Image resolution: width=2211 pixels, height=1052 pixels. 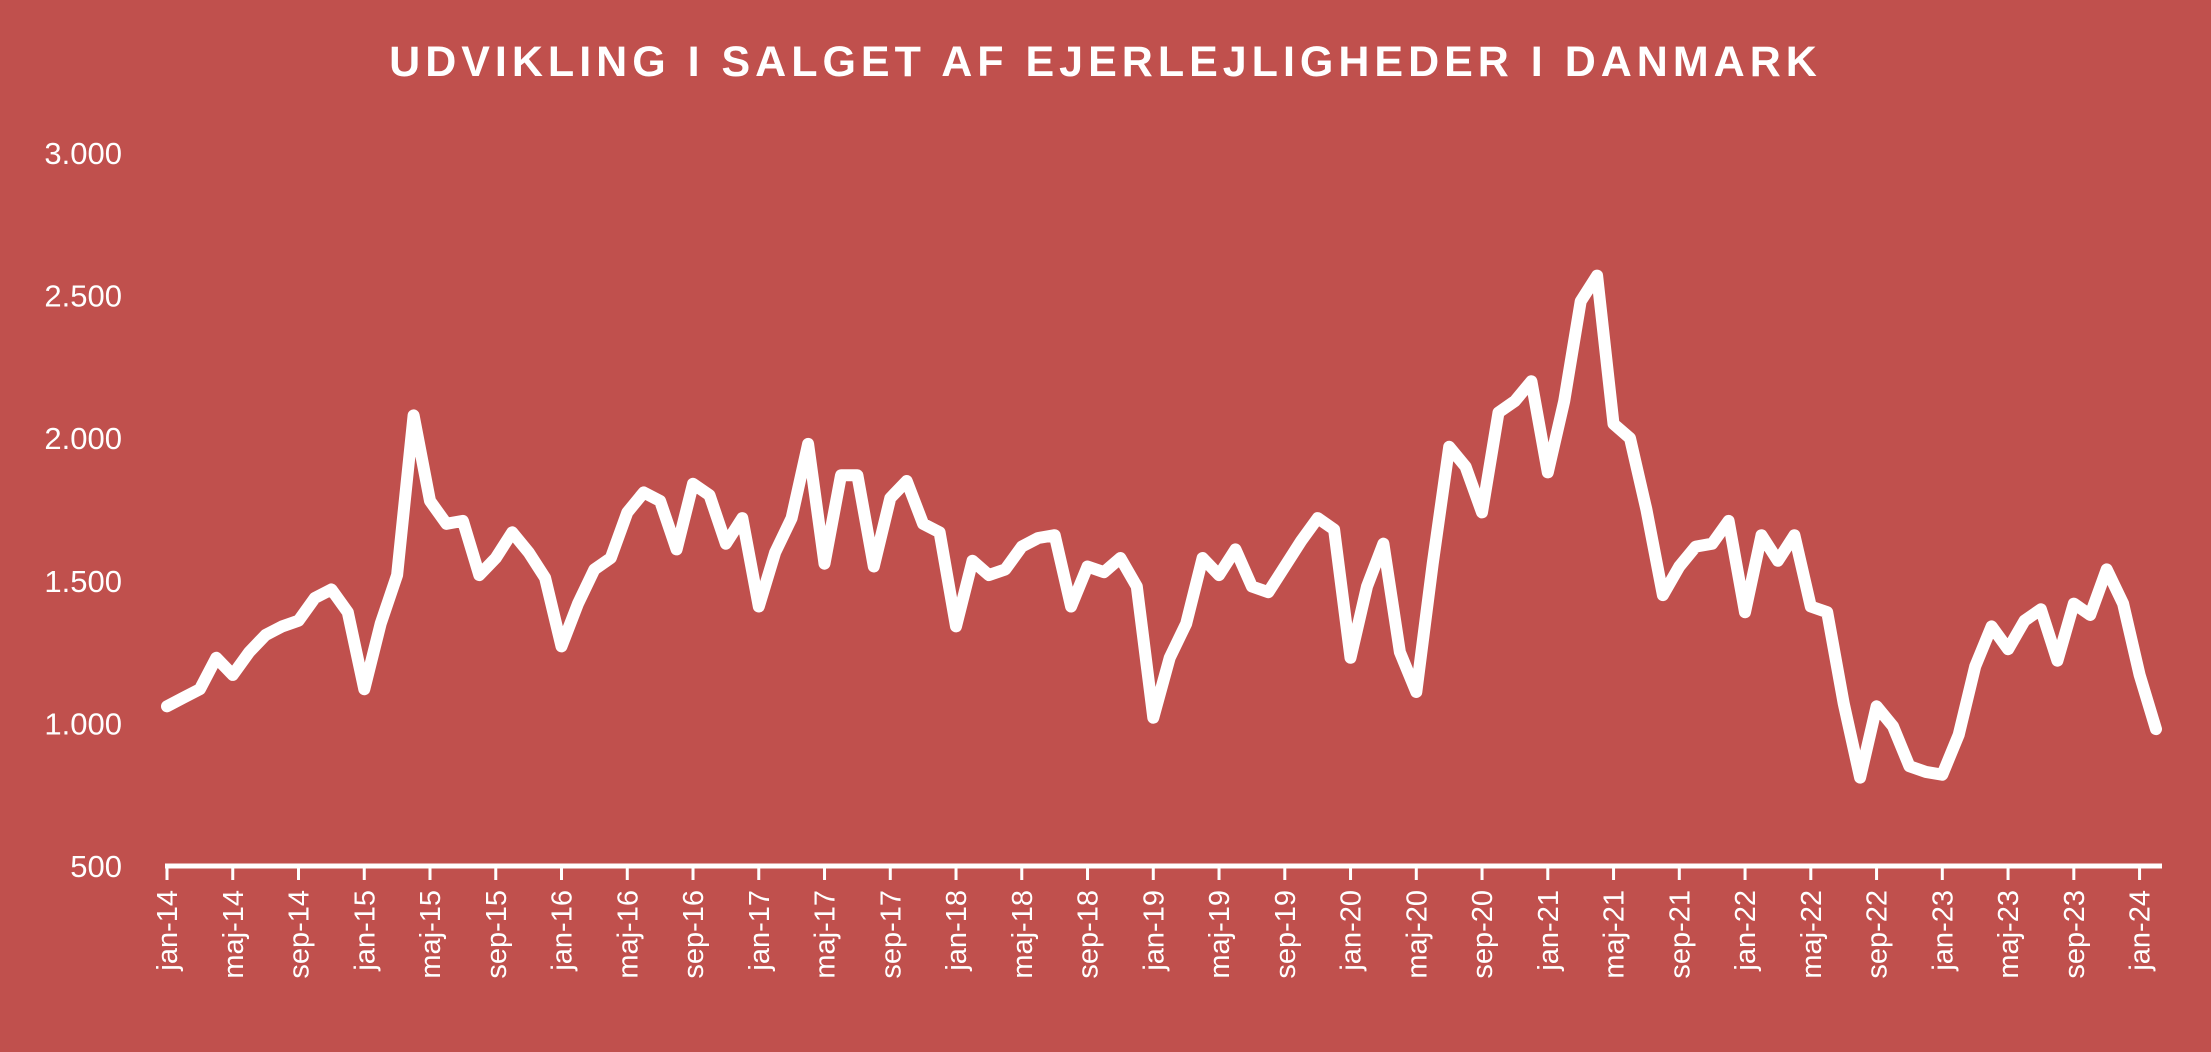 I want to click on x-tick-label: jan-24, so click(x=2141, y=931).